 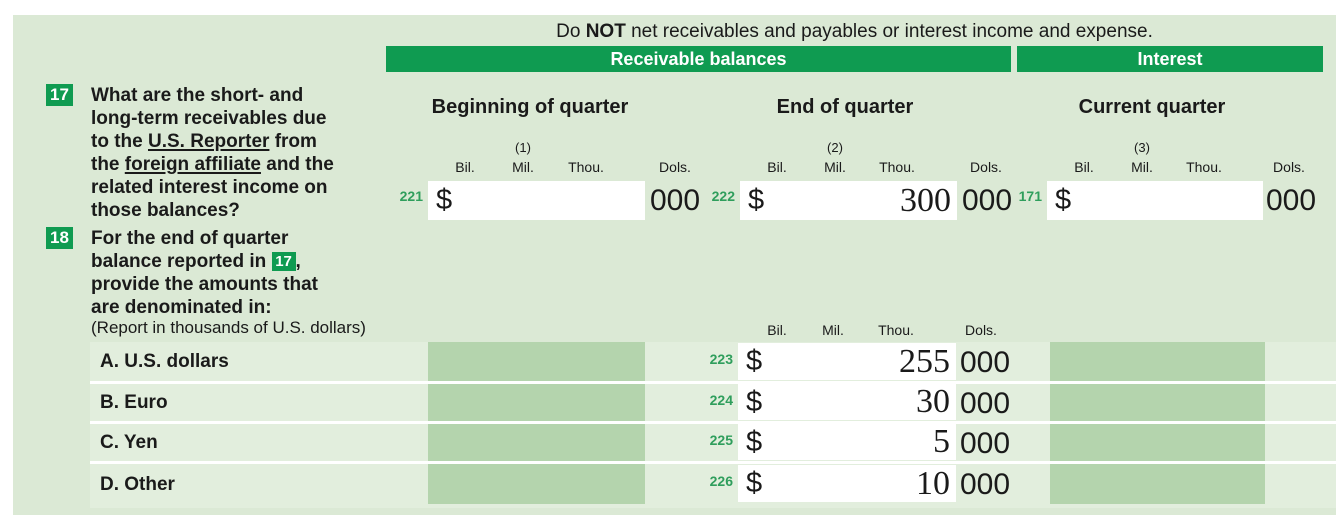 What do you see at coordinates (845, 107) in the screenshot?
I see `column-title-end-of-quarter: End of quarter` at bounding box center [845, 107].